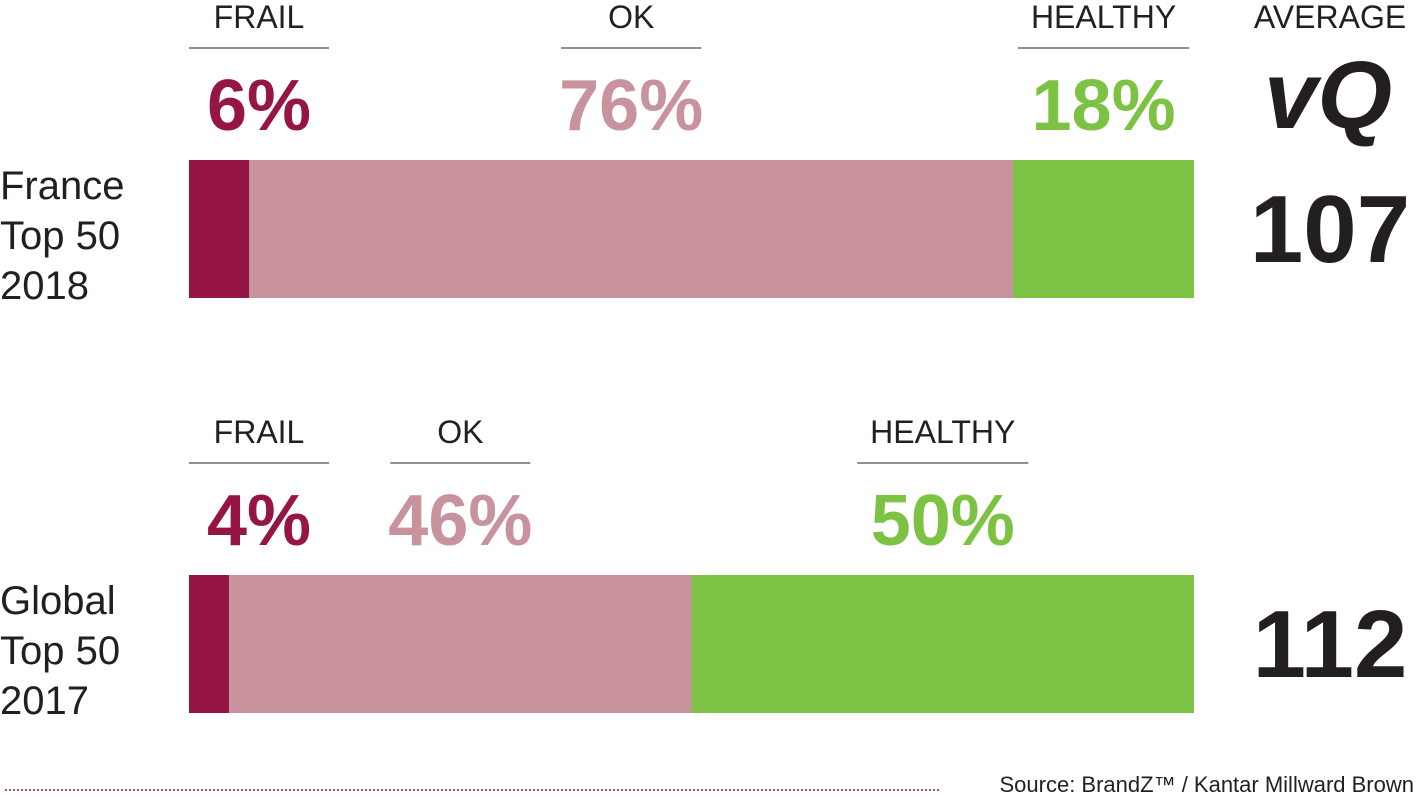 The width and height of the screenshot is (1416, 796). Describe the element at coordinates (1330, 644) in the screenshot. I see `average-vq: 112` at that location.